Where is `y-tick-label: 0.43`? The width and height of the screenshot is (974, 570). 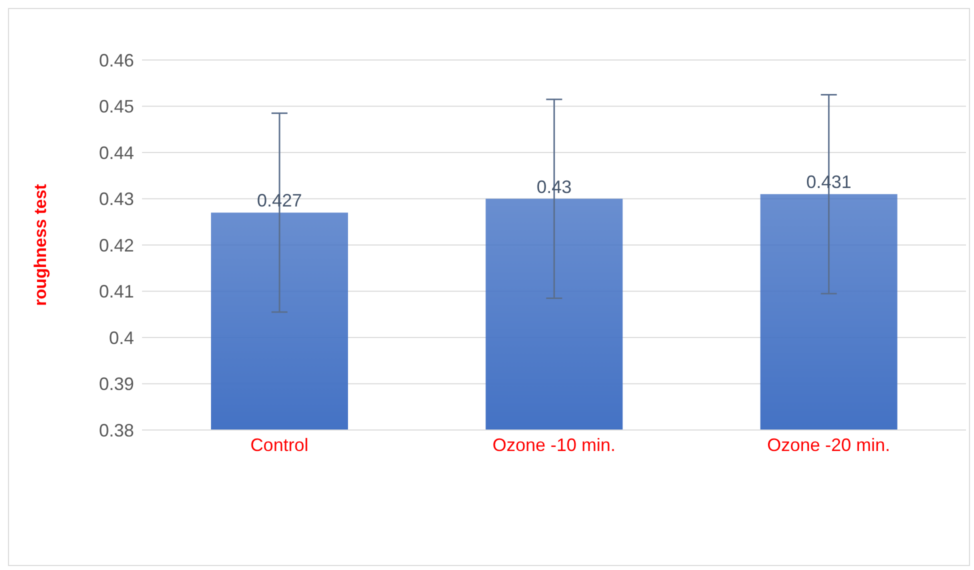 y-tick-label: 0.43 is located at coordinates (116, 199).